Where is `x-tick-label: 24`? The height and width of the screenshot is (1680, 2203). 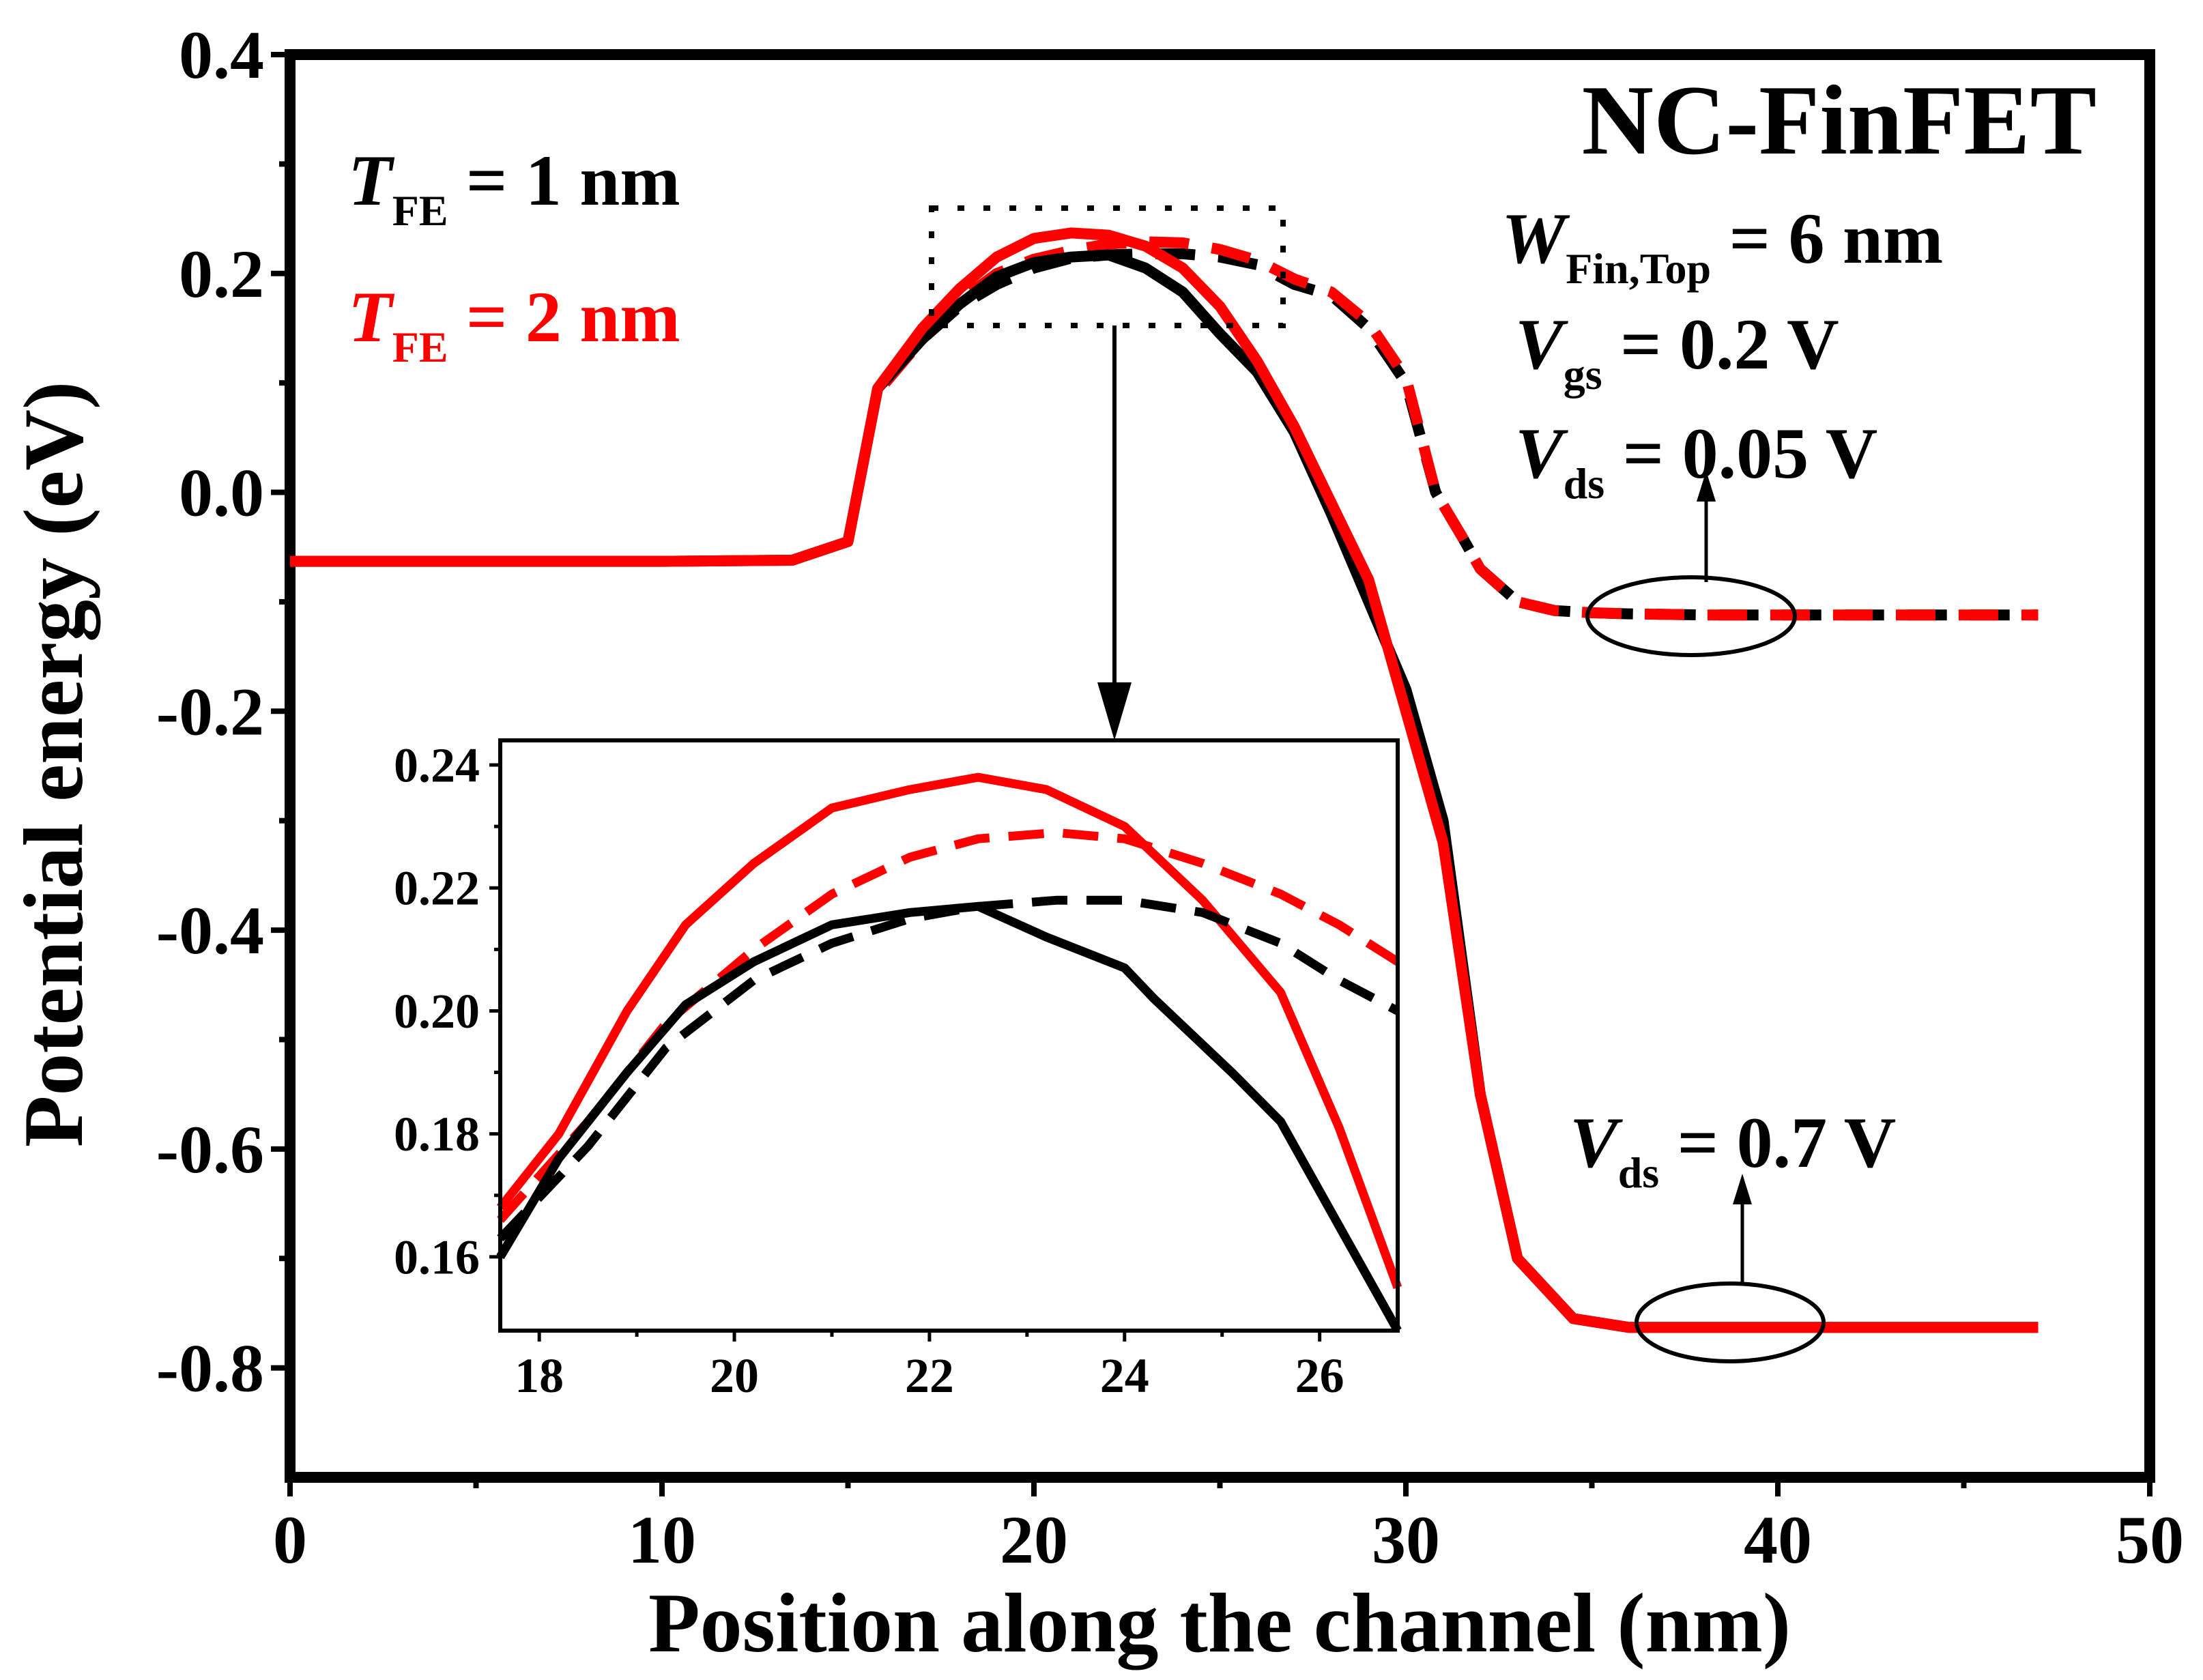 x-tick-label: 24 is located at coordinates (1124, 1375).